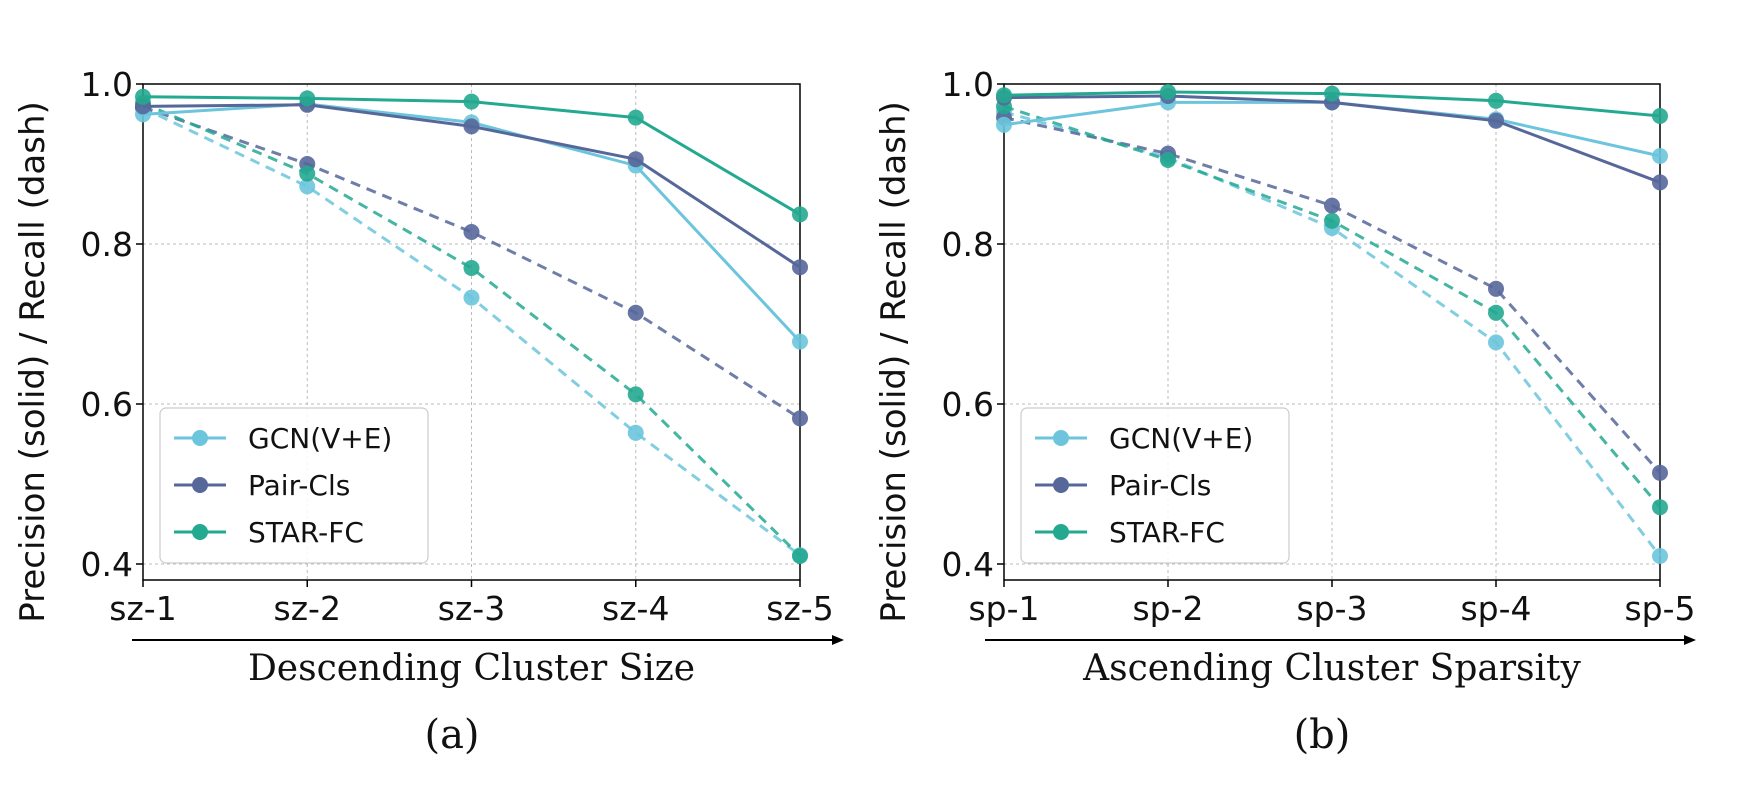 The width and height of the screenshot is (1743, 795). Describe the element at coordinates (968, 84) in the screenshot. I see `chart-b-ytick-label-3: 1.0` at that location.